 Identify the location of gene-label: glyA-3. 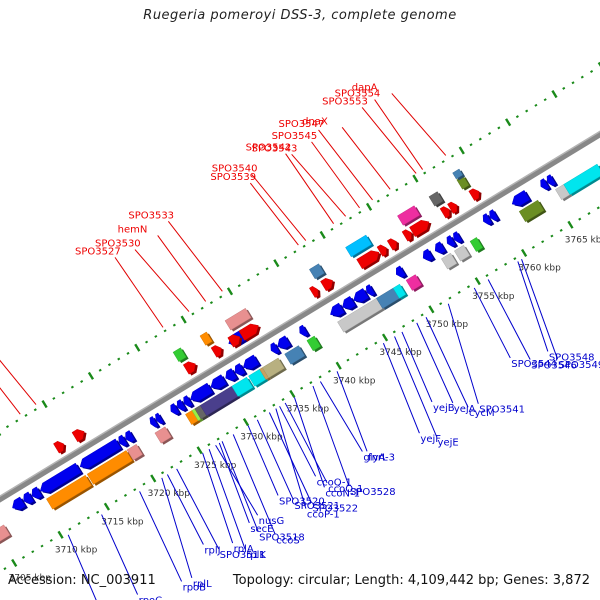
(379, 458).